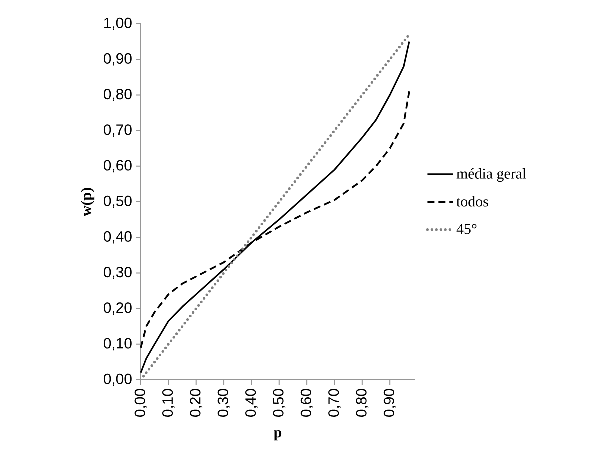 This screenshot has width=611, height=475. What do you see at coordinates (224, 403) in the screenshot?
I see `x-tick-label: 0,30` at bounding box center [224, 403].